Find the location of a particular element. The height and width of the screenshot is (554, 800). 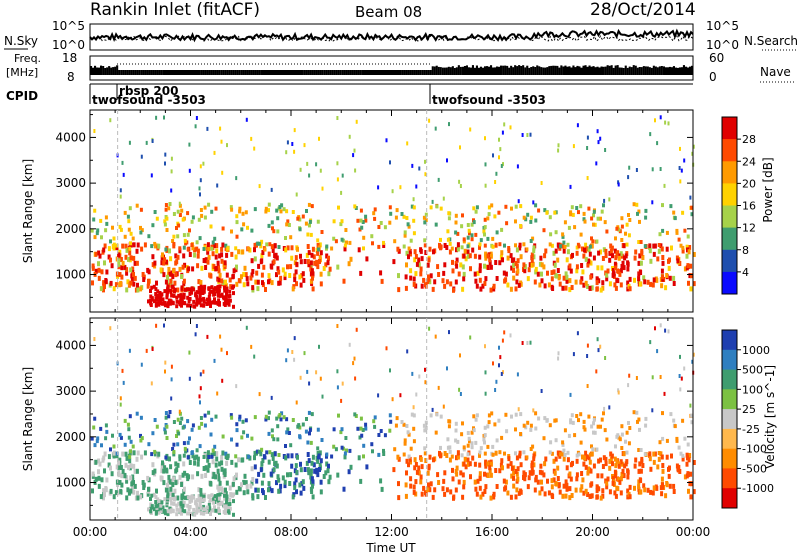

x-tick-label: 20:00 is located at coordinates (592, 532).